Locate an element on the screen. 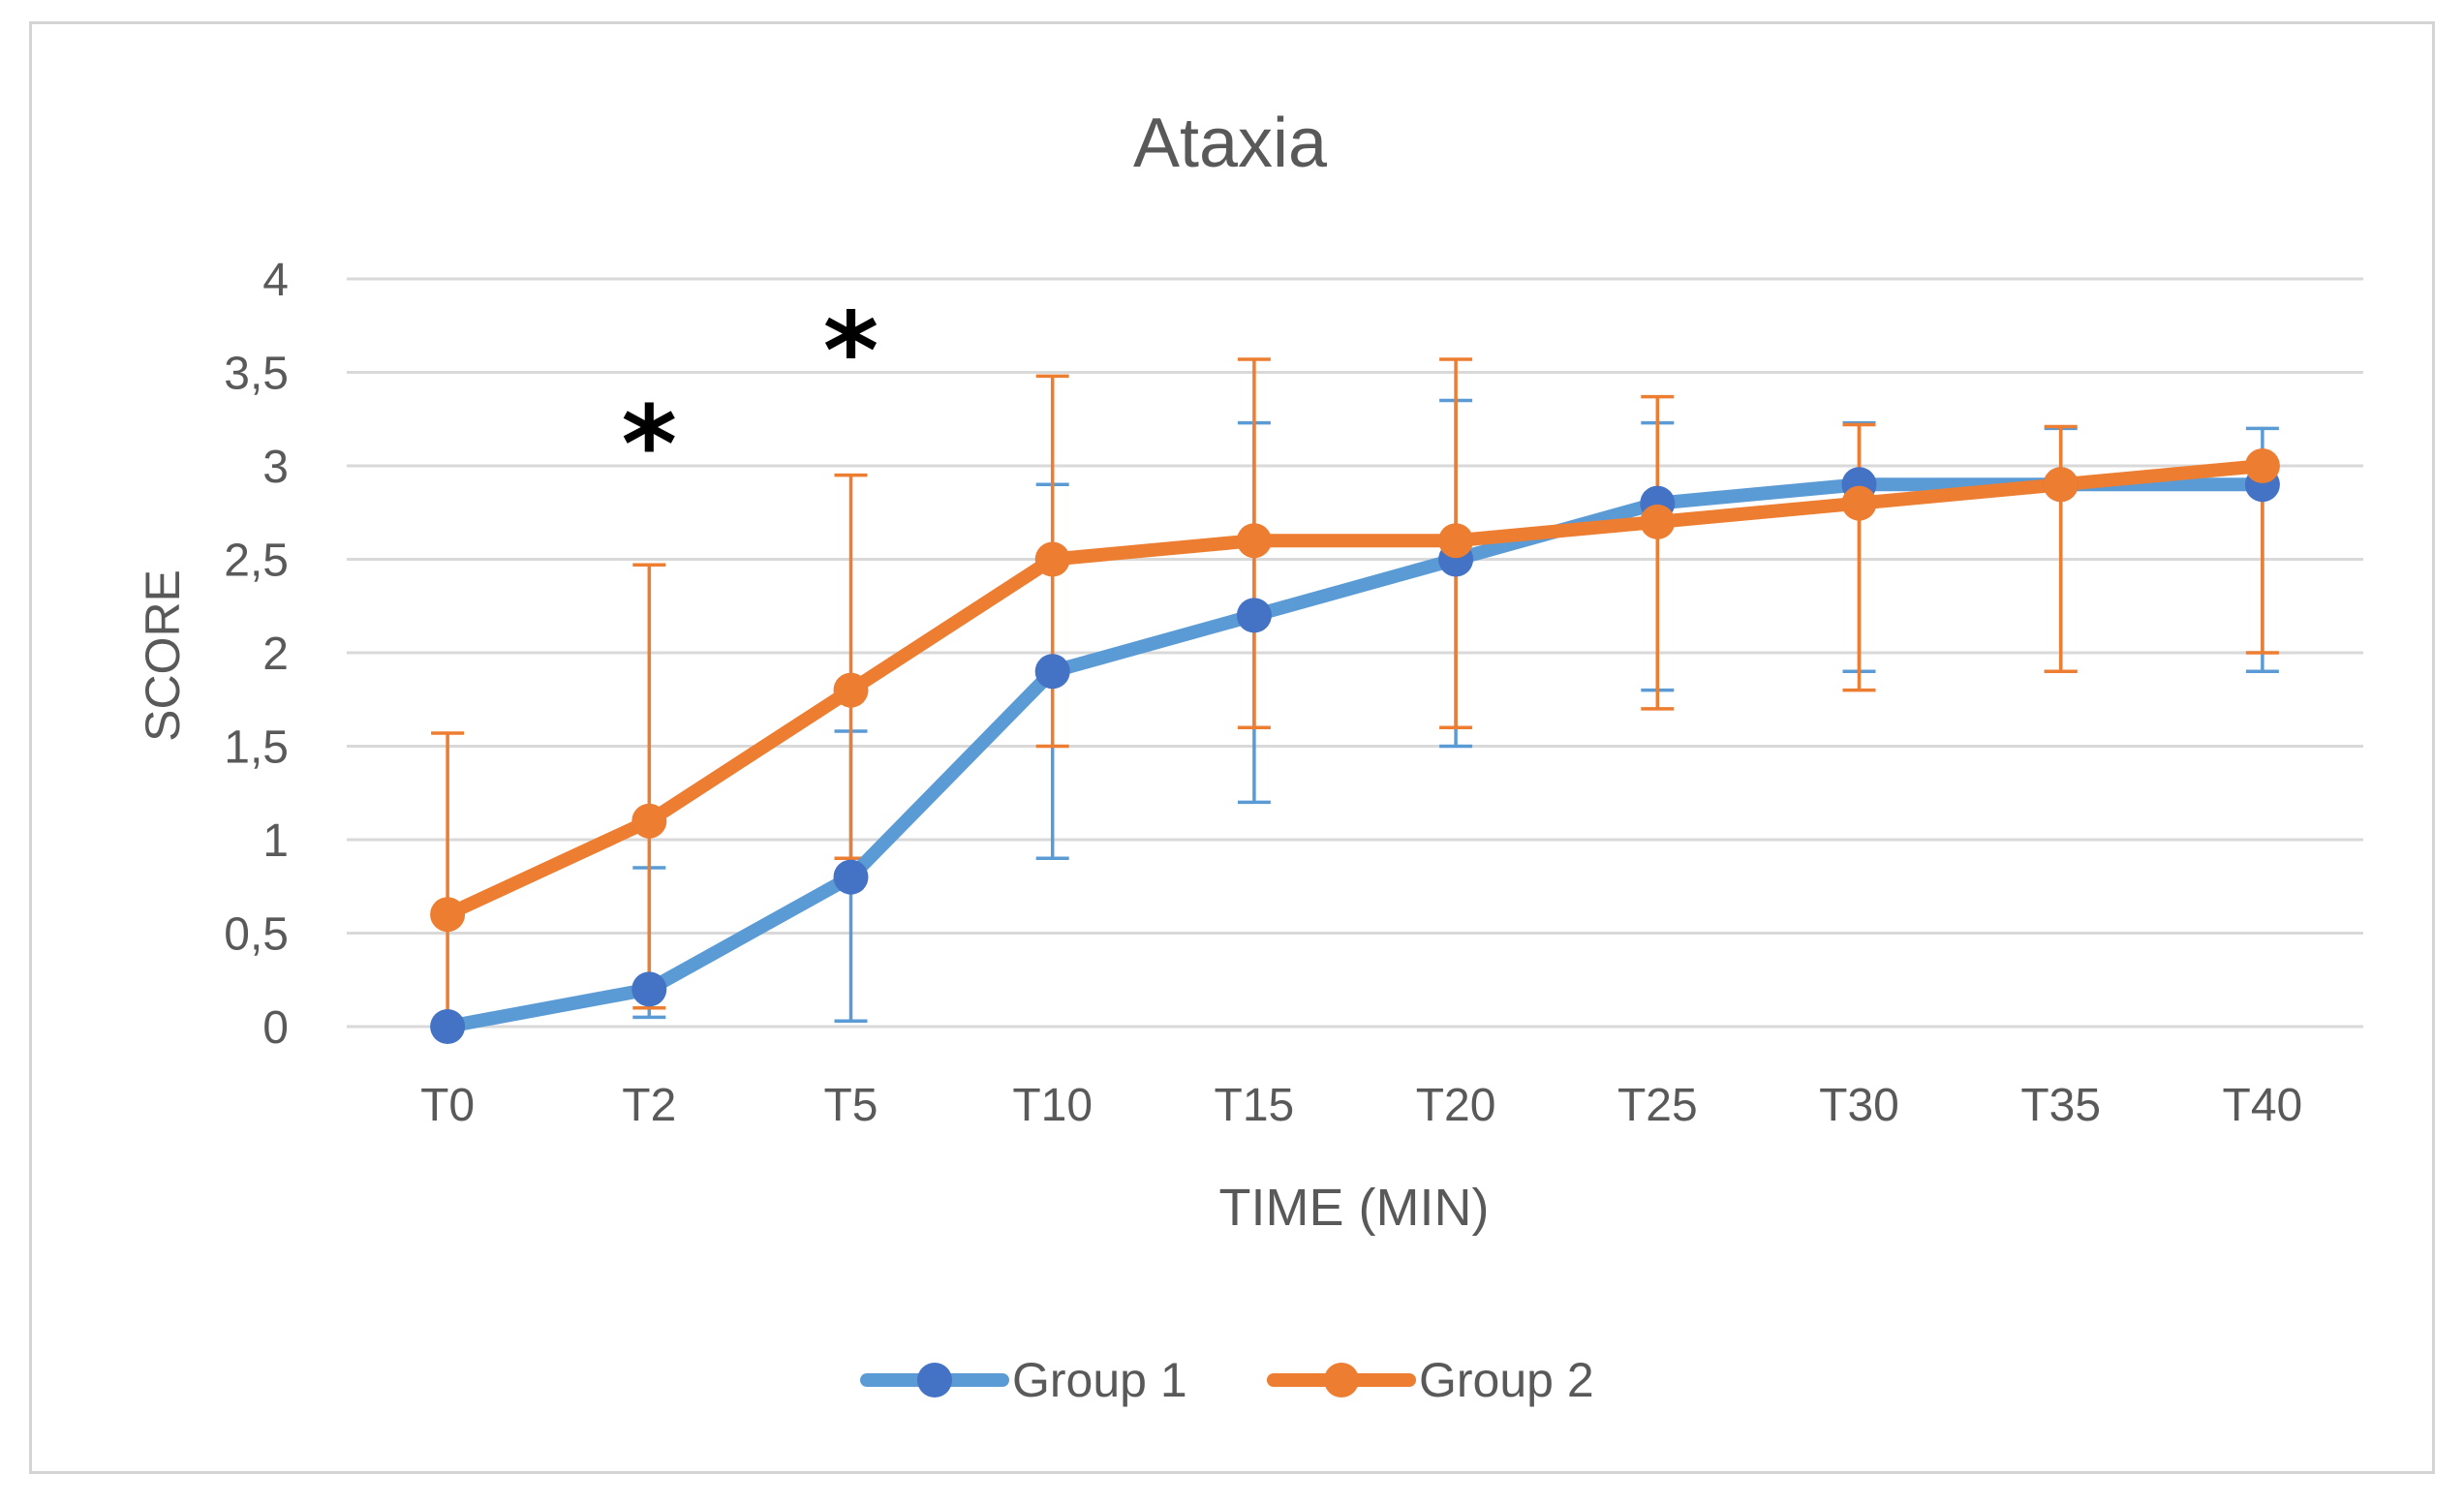 Image resolution: width=2464 pixels, height=1505 pixels. y-tick-label: 3 is located at coordinates (275, 467).